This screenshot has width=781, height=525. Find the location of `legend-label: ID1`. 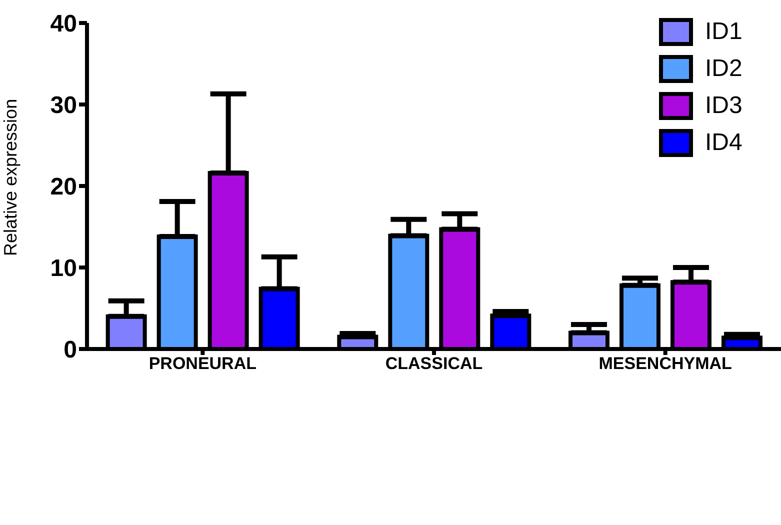

legend-label: ID1 is located at coordinates (723, 32).